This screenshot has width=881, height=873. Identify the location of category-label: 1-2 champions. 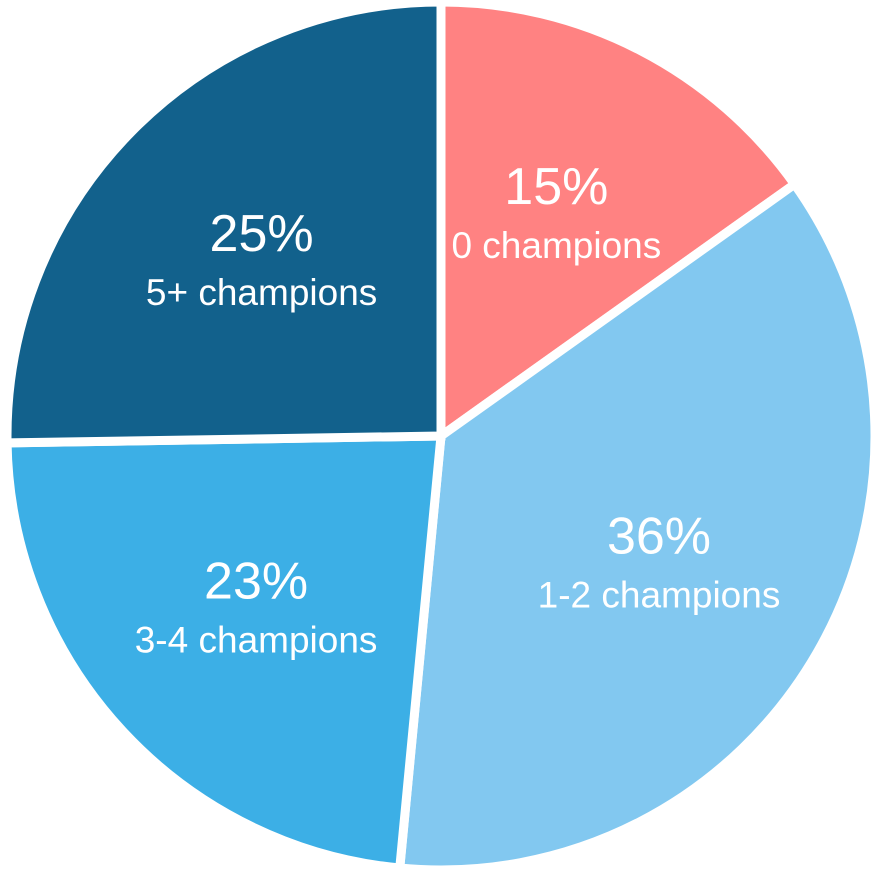
(659, 595).